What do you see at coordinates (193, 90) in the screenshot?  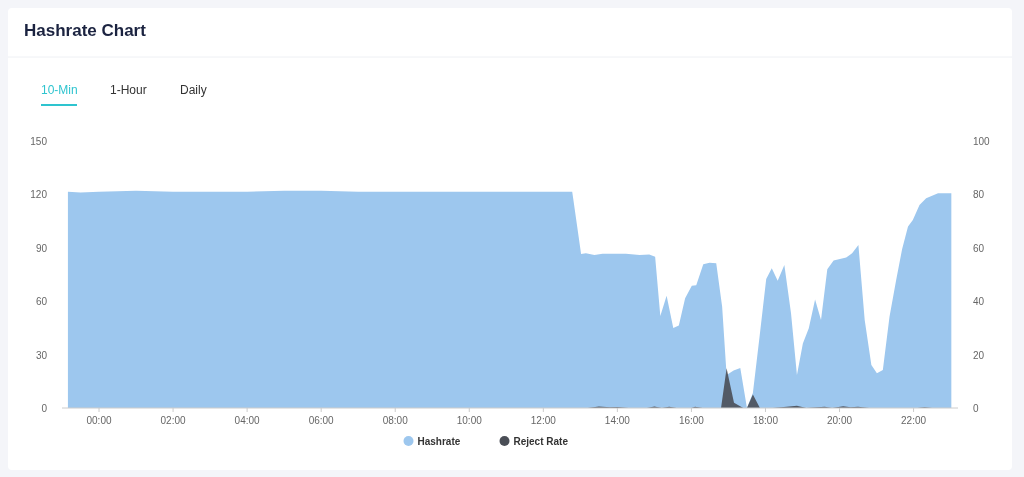 I see `text: Daily` at bounding box center [193, 90].